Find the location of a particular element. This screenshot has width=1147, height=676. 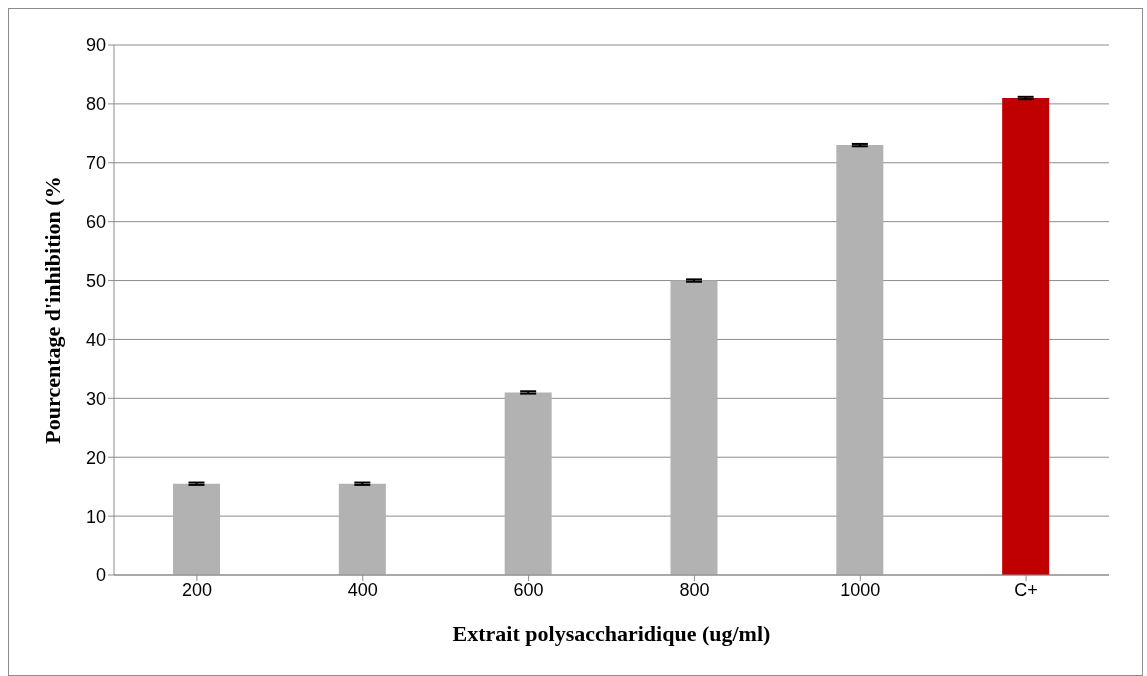

y-tick-label: 70 is located at coordinates (95, 163).